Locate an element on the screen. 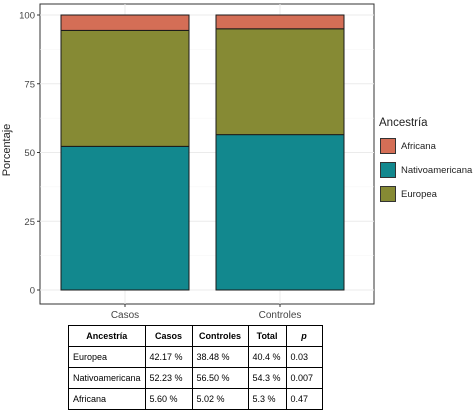 This screenshot has width=475, height=417. table-header-total: Total is located at coordinates (267, 336).